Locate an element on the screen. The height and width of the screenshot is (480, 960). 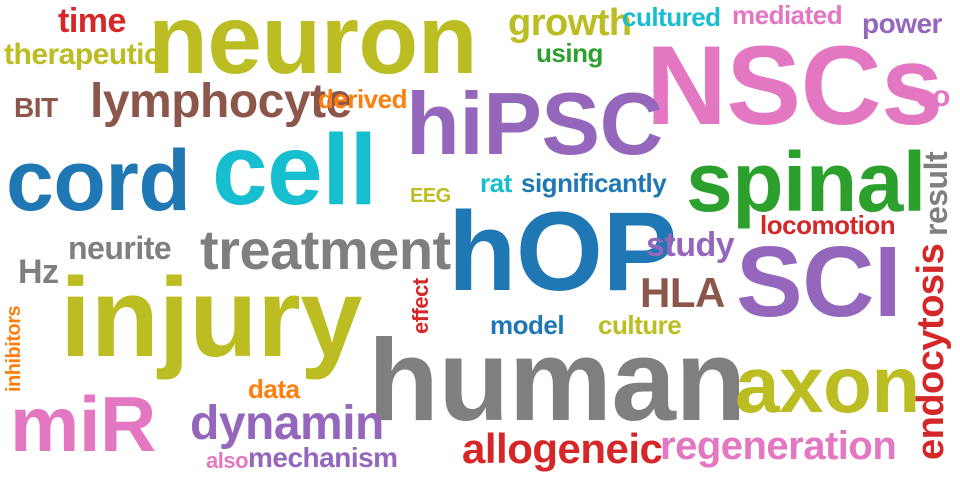
word-cell: cell is located at coordinates (294, 170).